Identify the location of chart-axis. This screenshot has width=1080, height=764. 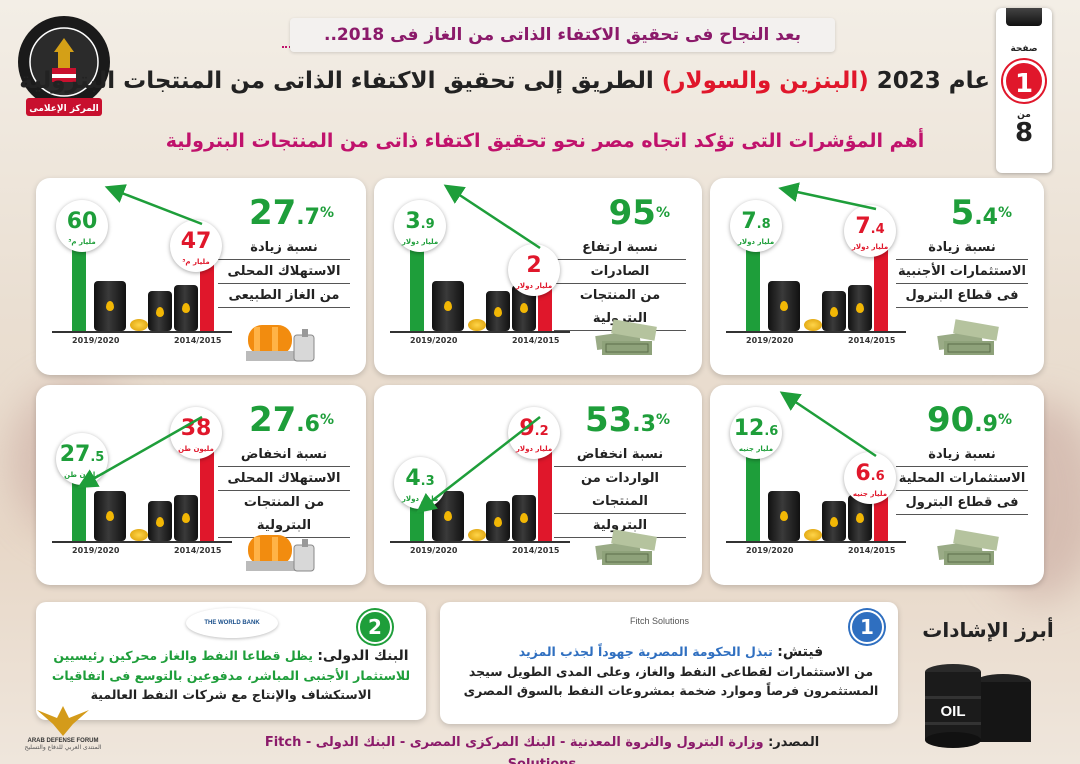
(480, 332).